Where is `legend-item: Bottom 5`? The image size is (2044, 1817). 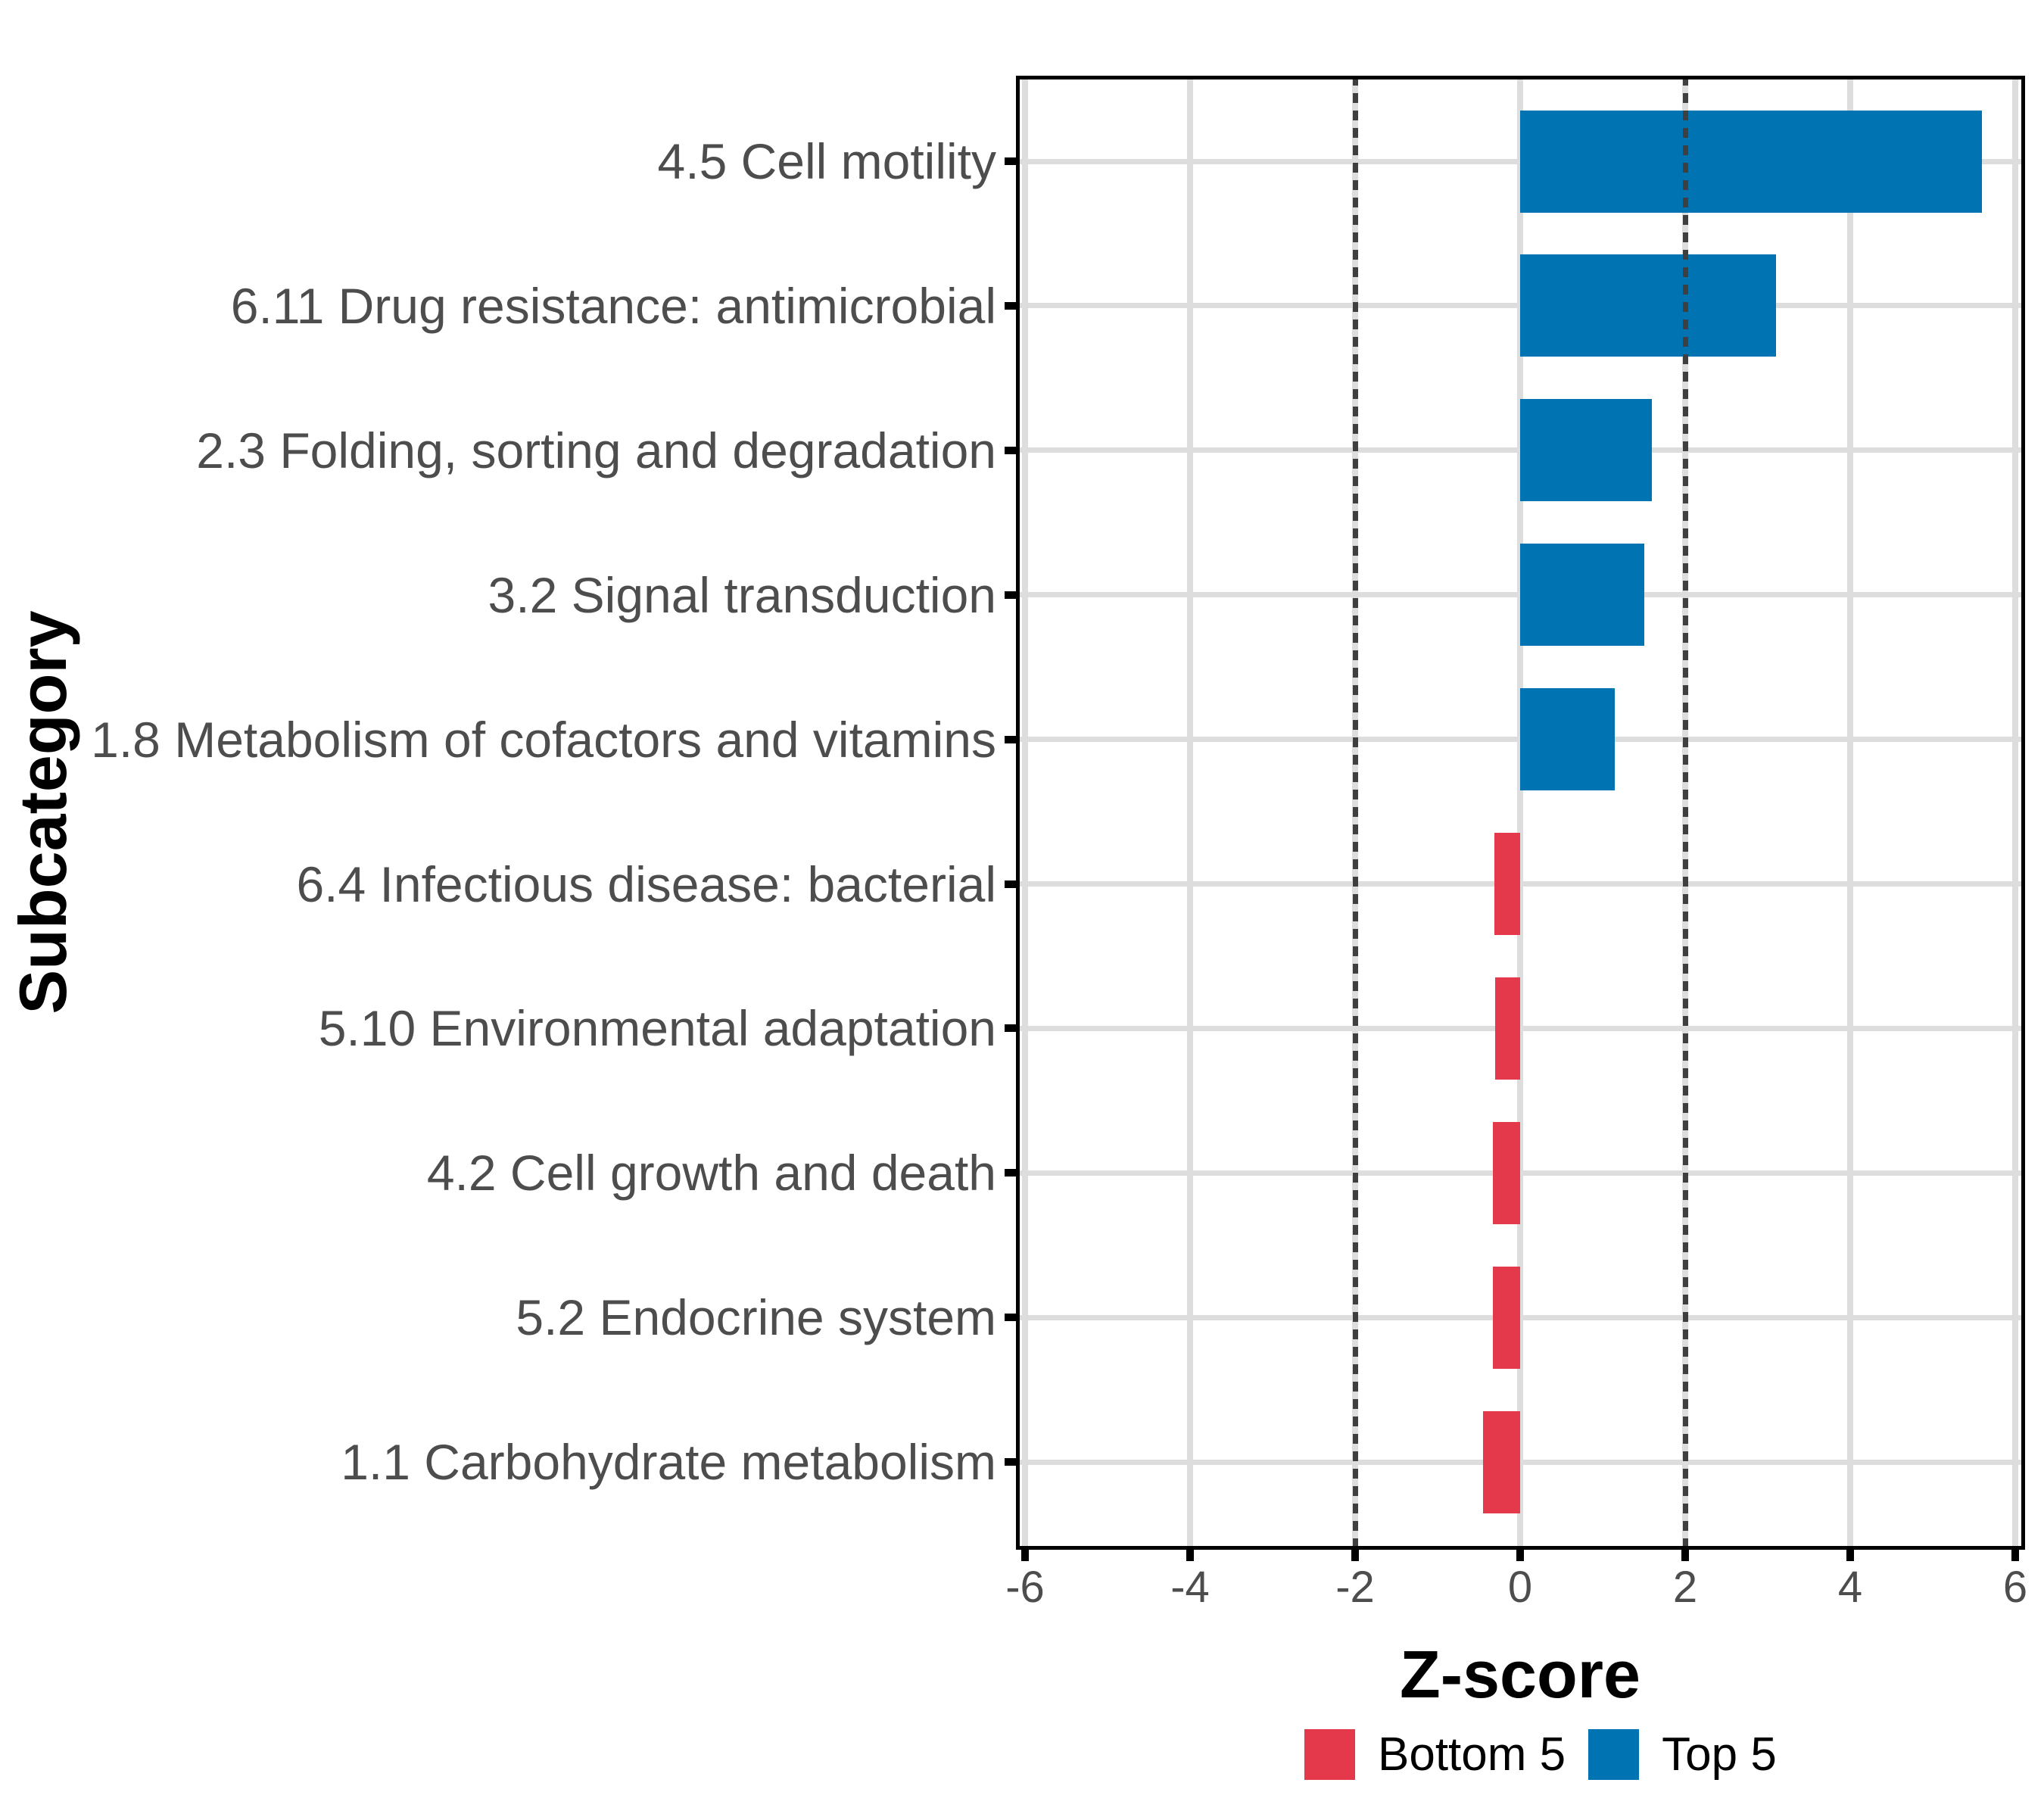
legend-item: Bottom 5 is located at coordinates (1435, 1754).